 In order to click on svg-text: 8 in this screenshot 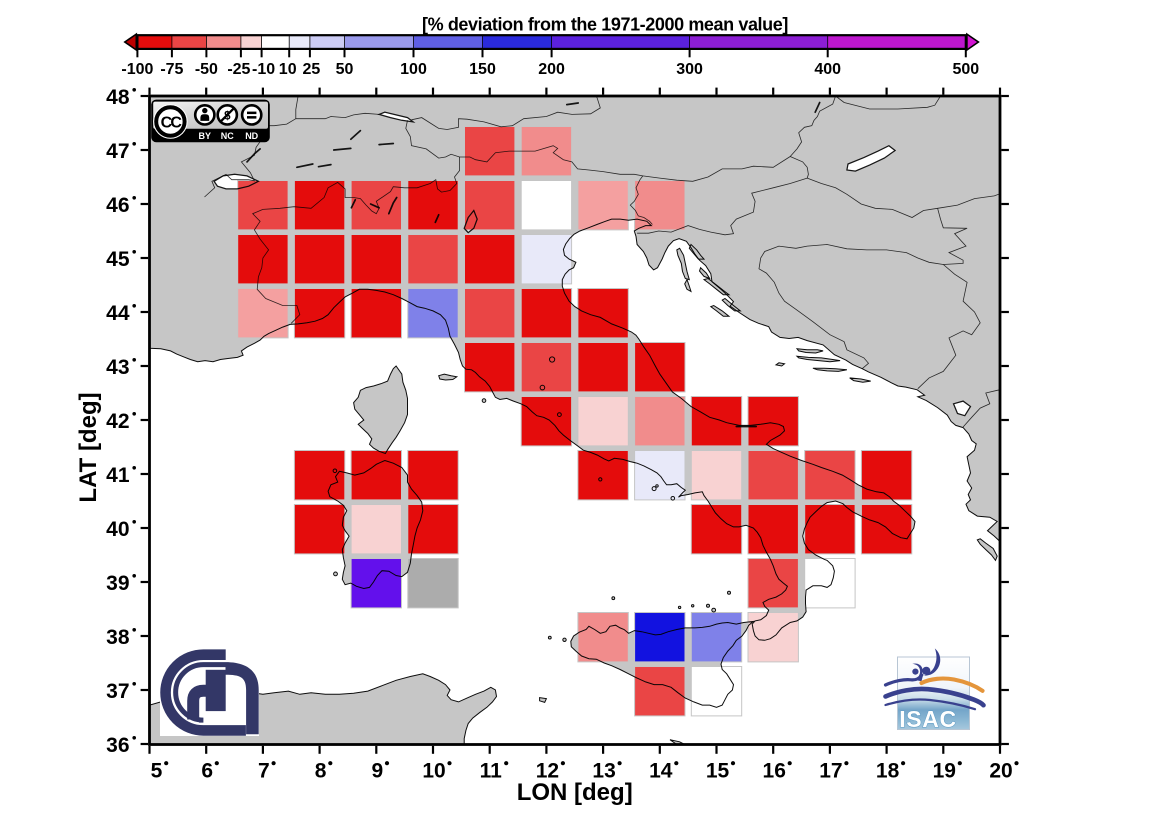, I will do `click(321, 771)`.